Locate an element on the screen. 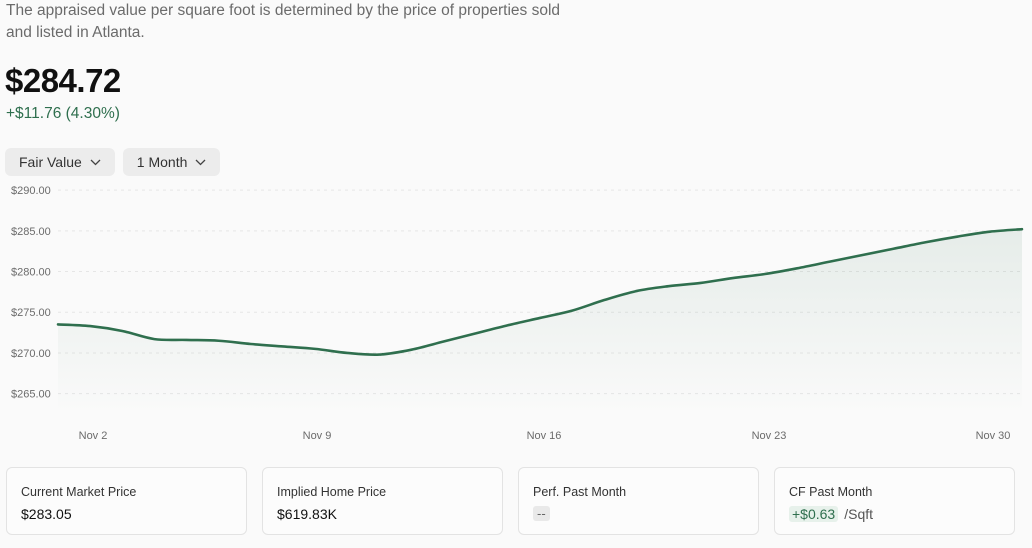 Image resolution: width=1032 pixels, height=548 pixels. card-value: +$0.63 is located at coordinates (814, 514).